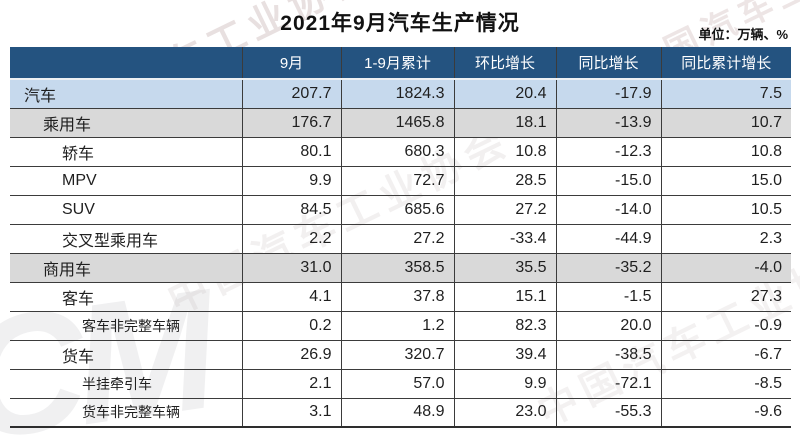  What do you see at coordinates (504, 181) in the screenshot?
I see `cell-value: 28.5` at bounding box center [504, 181].